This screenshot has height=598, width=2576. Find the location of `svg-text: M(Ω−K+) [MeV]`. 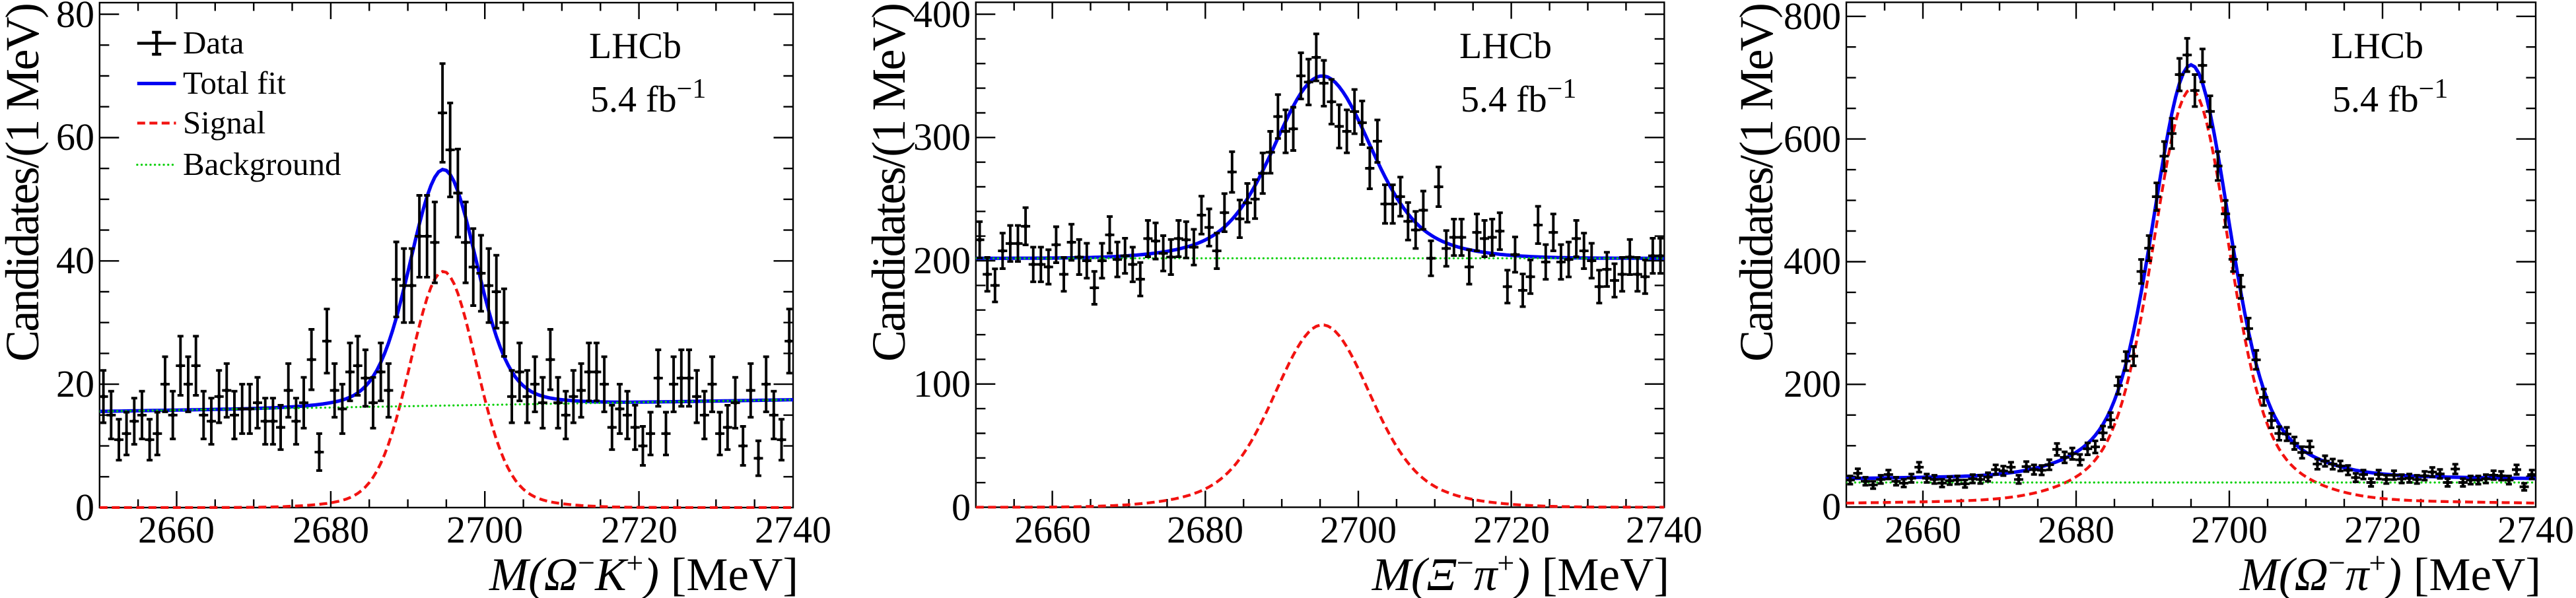

svg-text: M(Ω−K+) [MeV] is located at coordinates (643, 572).